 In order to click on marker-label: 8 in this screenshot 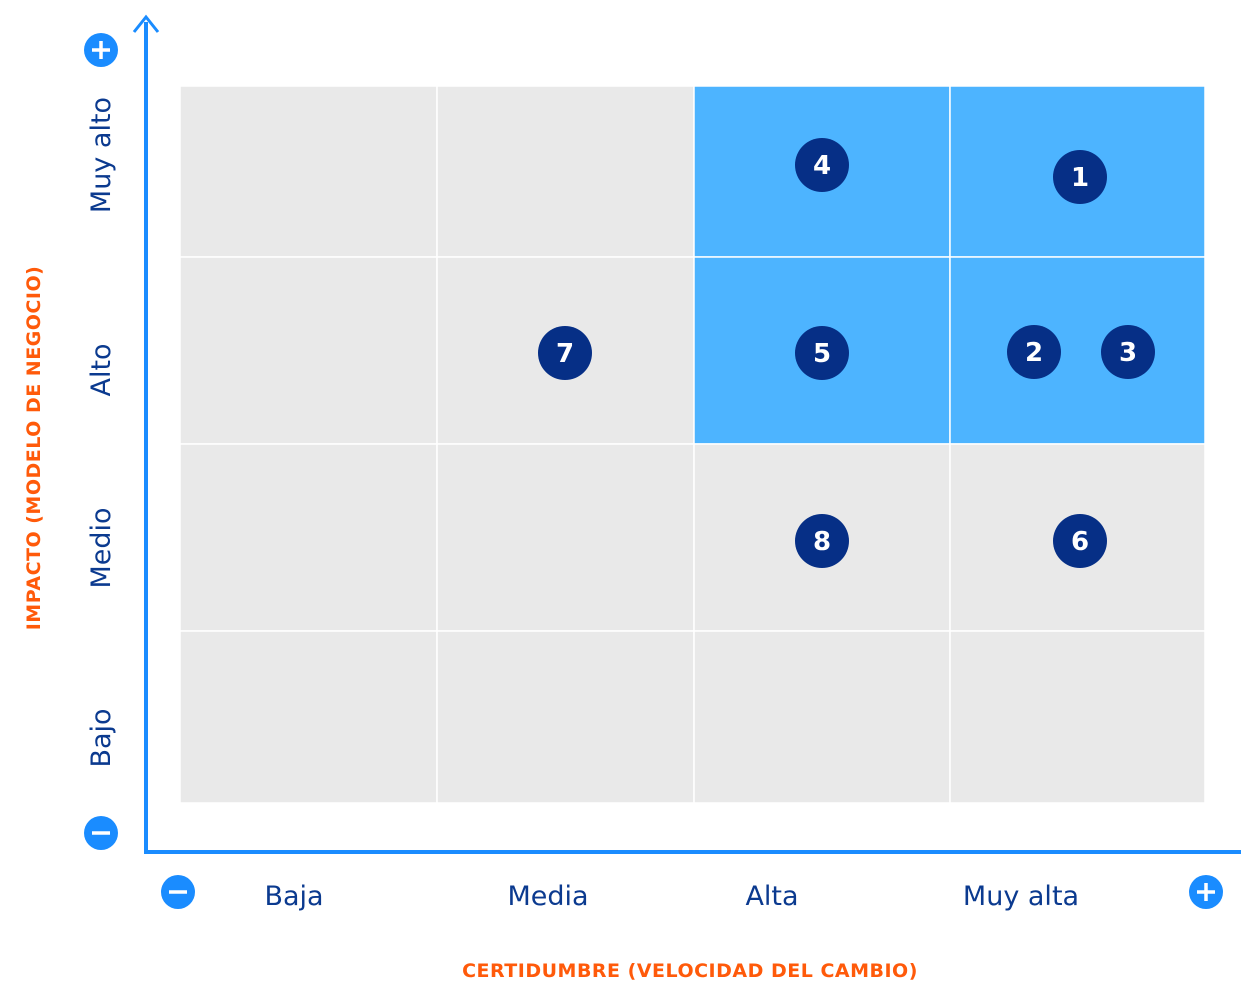, I will do `click(822, 542)`.